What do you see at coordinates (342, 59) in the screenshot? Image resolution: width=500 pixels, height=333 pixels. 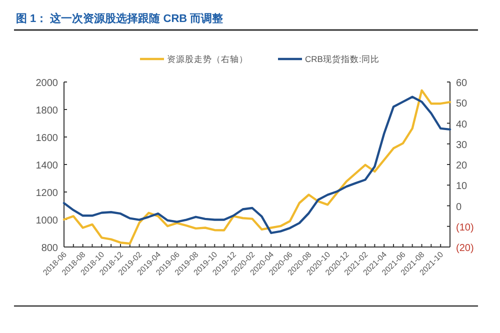 I see `legend-label: CRB现货指数:同比` at bounding box center [342, 59].